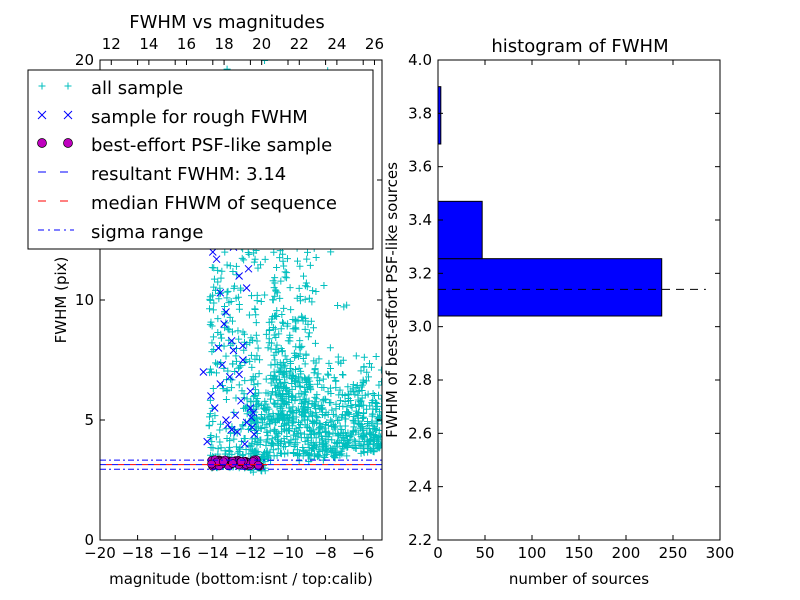  Describe the element at coordinates (299, 44) in the screenshot. I see `left-top-x-tick-label: 22` at that location.